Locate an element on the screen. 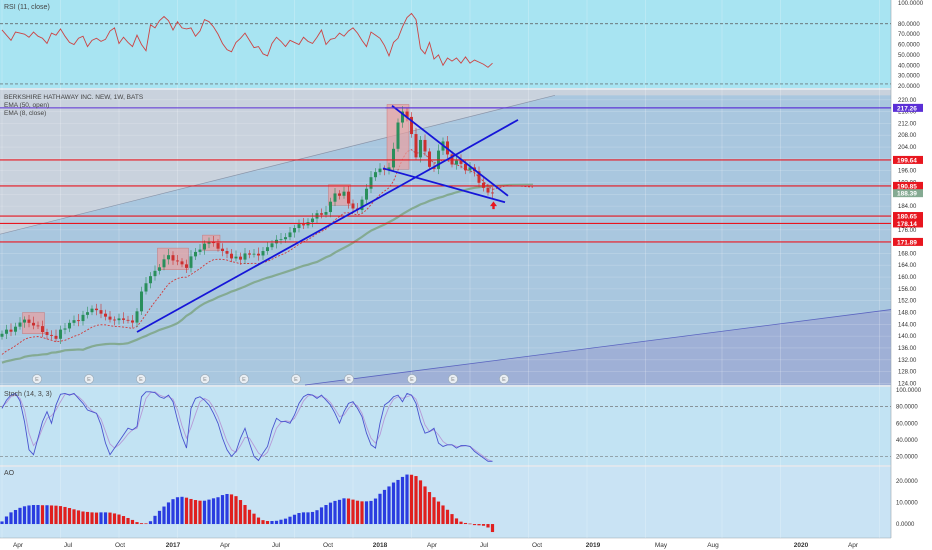 The width and height of the screenshot is (932, 550). price-tick: 136.00 is located at coordinates (907, 349).